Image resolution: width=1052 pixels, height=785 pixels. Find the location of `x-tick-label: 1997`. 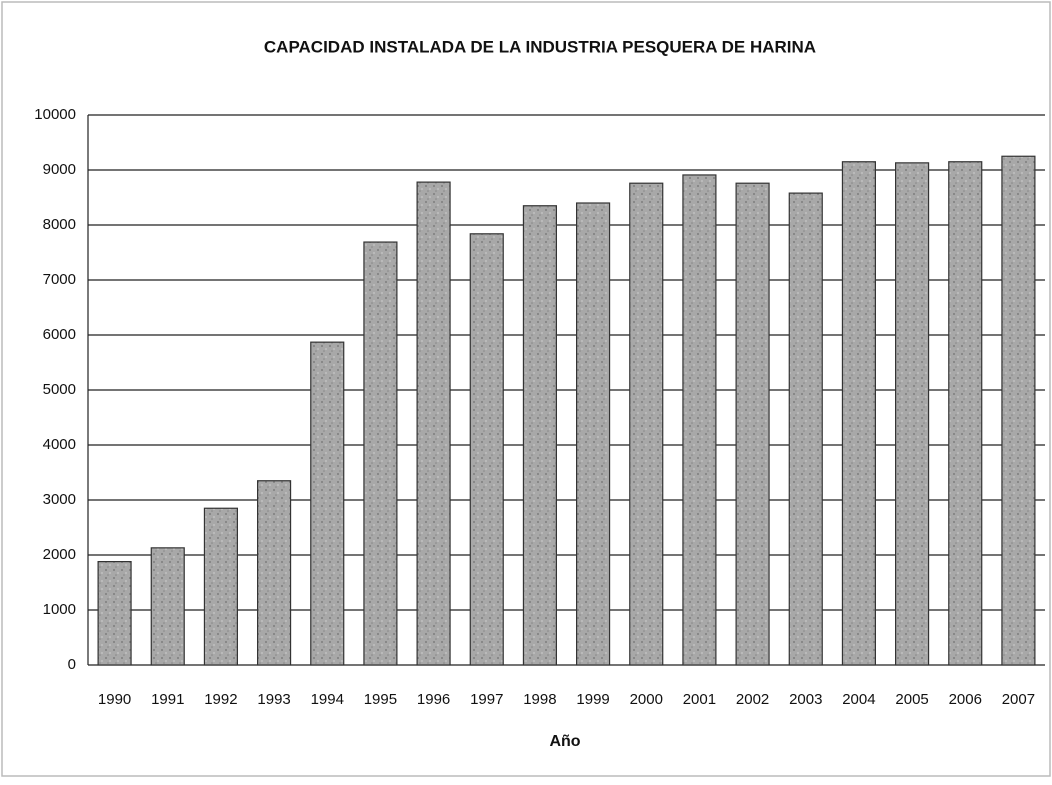

x-tick-label: 1997 is located at coordinates (486, 699).